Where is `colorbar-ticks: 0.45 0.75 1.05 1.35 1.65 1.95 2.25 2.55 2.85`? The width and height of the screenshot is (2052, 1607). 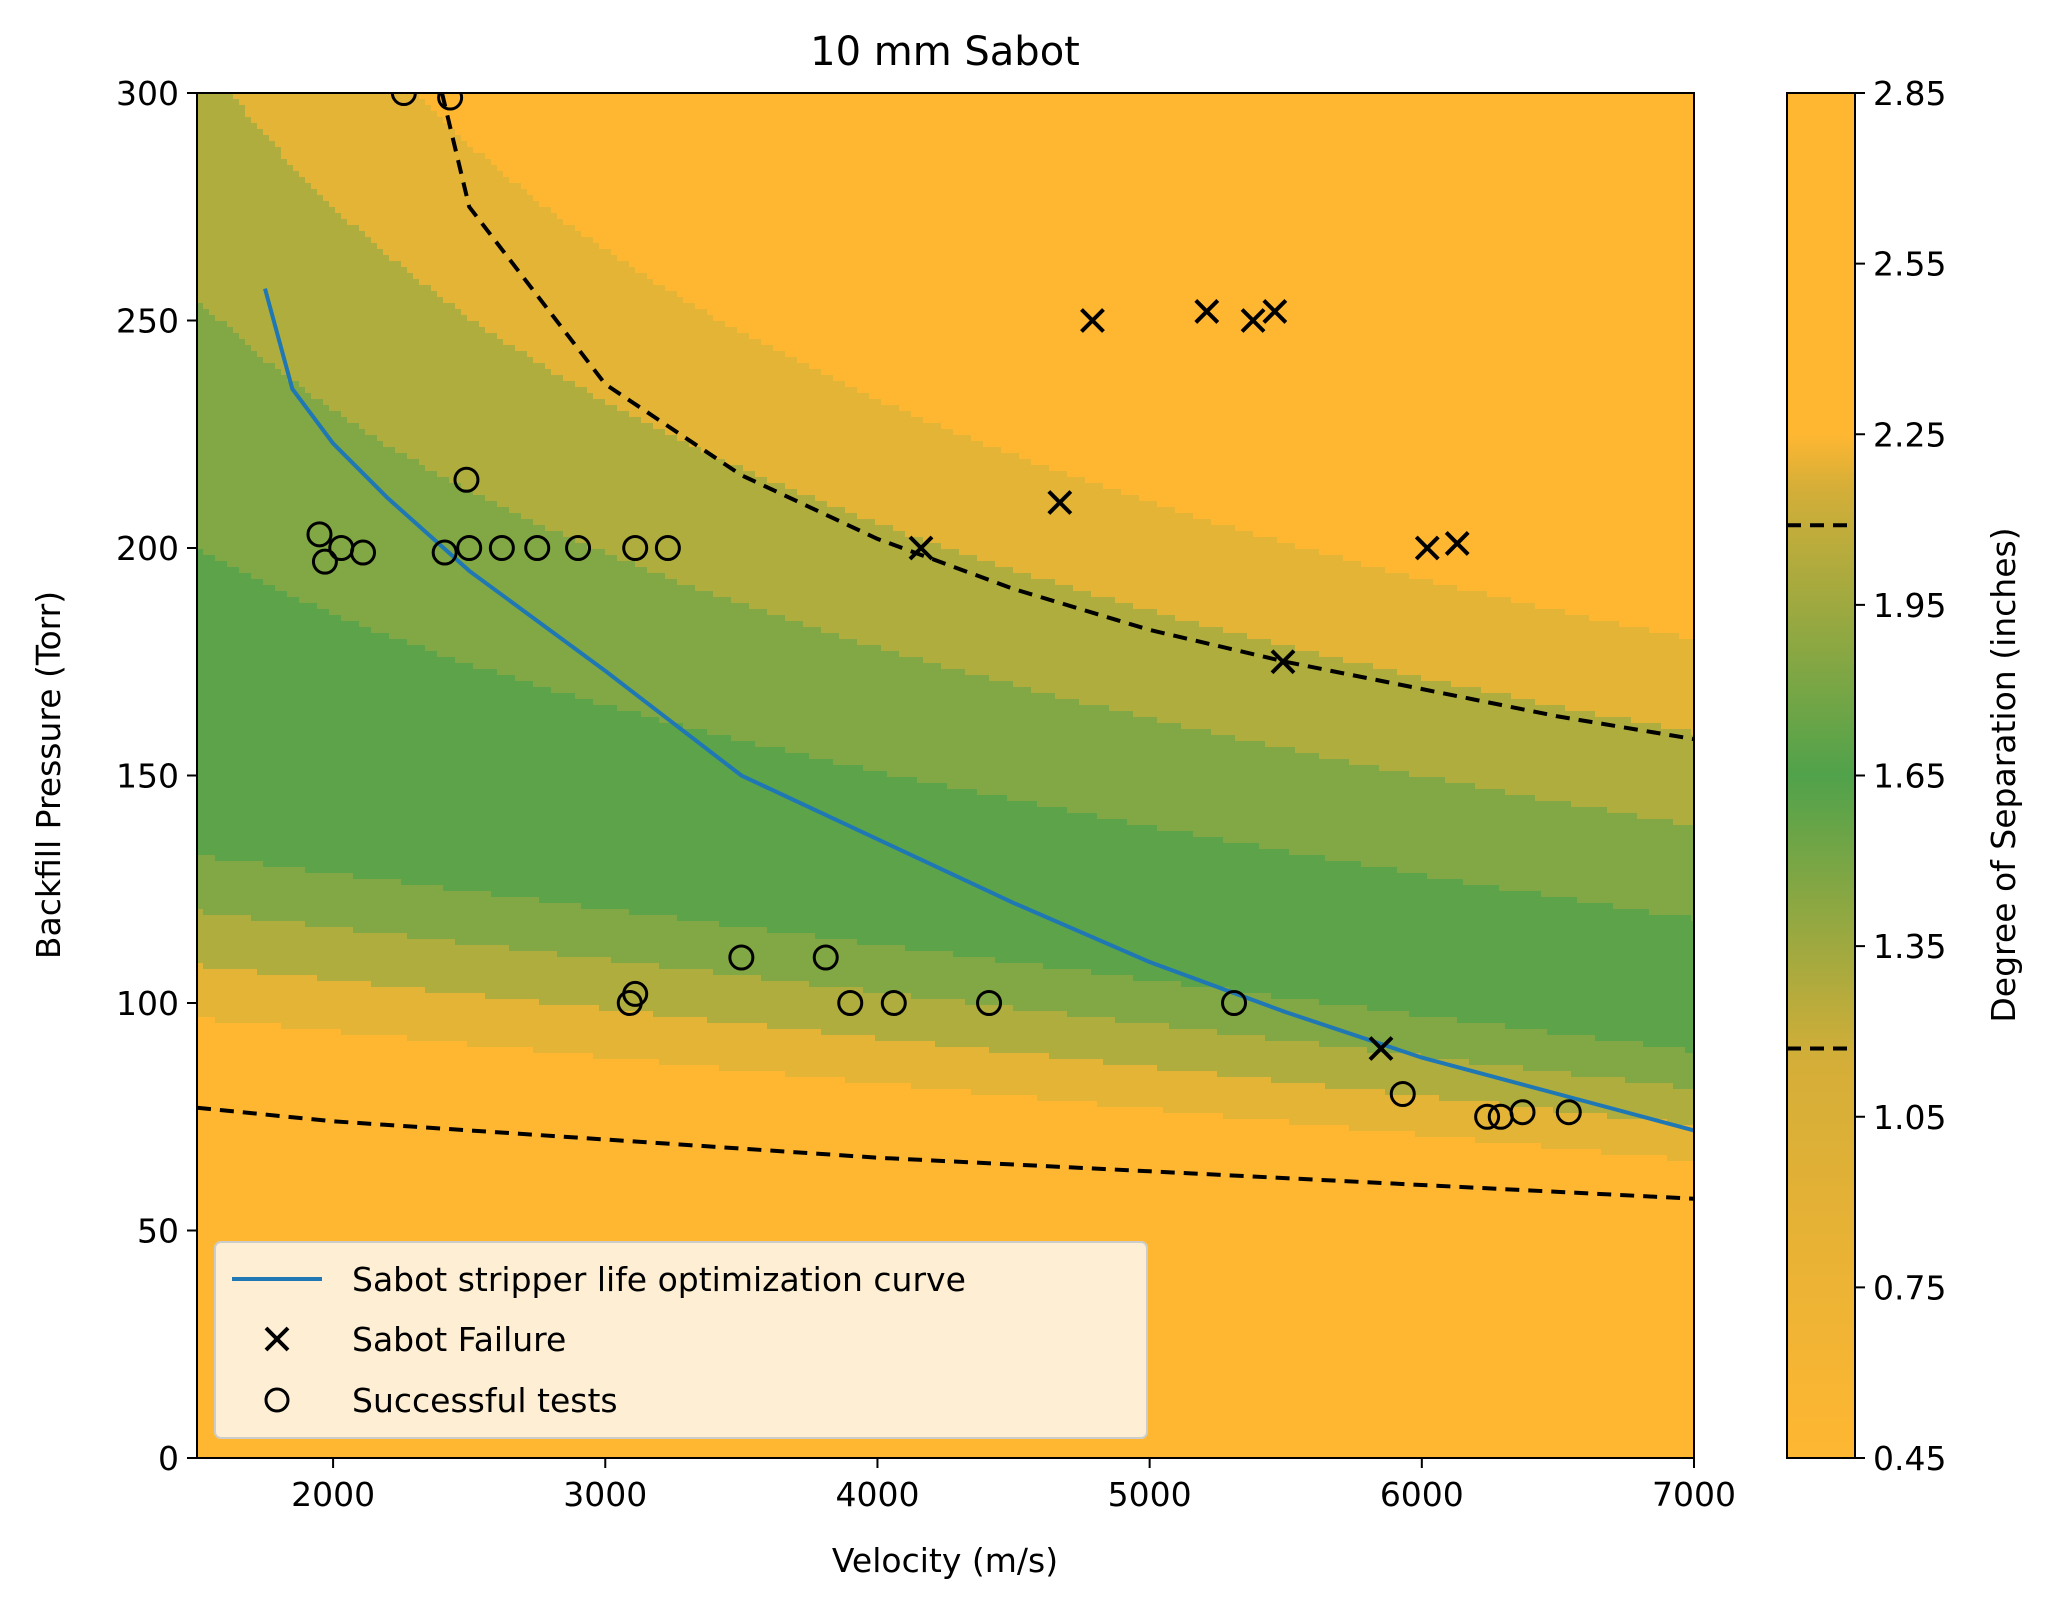 colorbar-ticks: 0.45 0.75 1.05 1.35 1.65 1.95 2.25 2.55 2.85 is located at coordinates (1900, 776).